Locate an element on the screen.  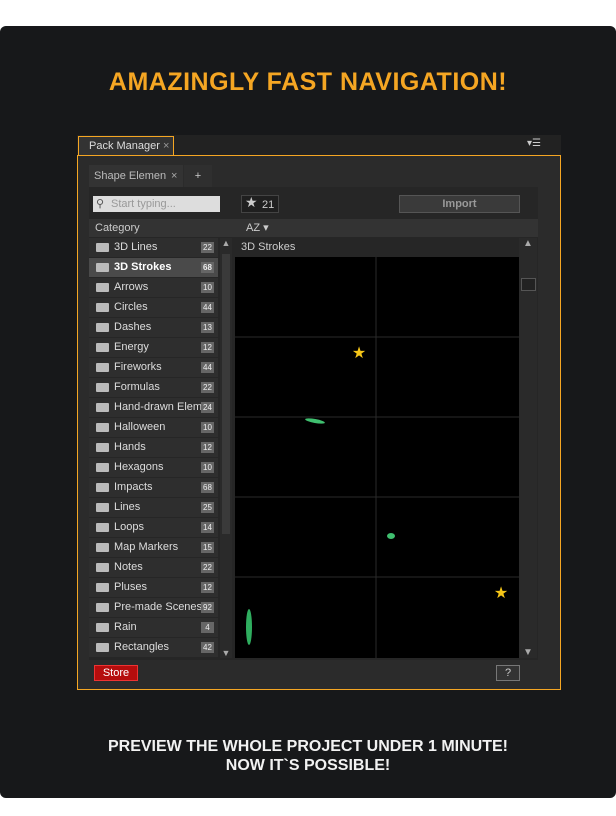
category-row: Hexagons 10 is located at coordinates (153, 467).